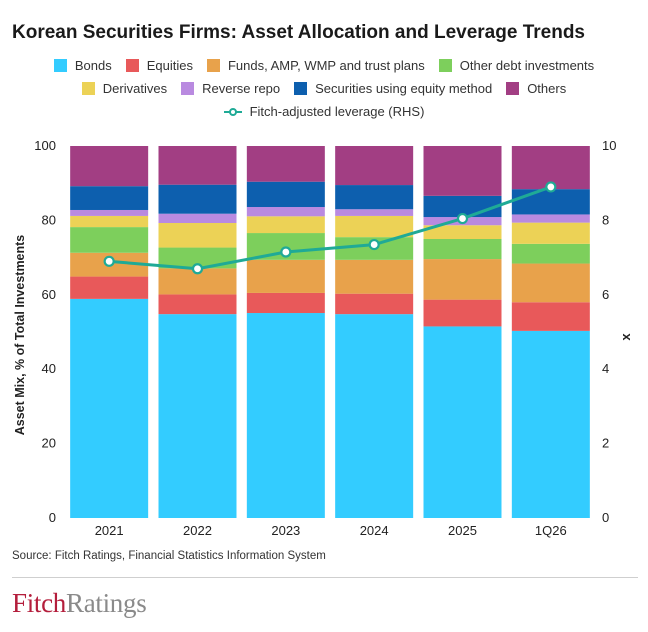 The image size is (648, 632). I want to click on leverage-line, so click(330, 228).